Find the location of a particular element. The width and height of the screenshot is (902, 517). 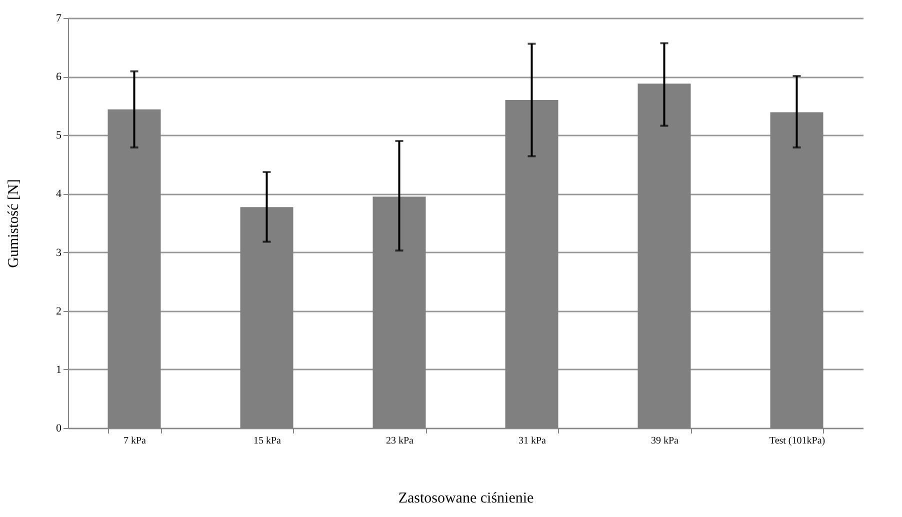

y-tick-label: 7 is located at coordinates (59, 18).